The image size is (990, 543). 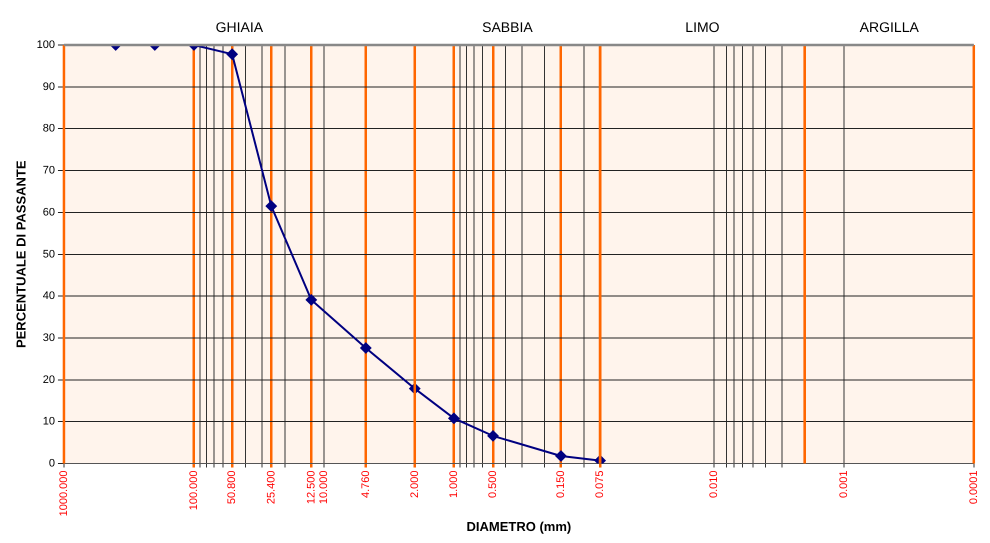 What do you see at coordinates (240, 26) in the screenshot?
I see `band-label: GHIAIA` at bounding box center [240, 26].